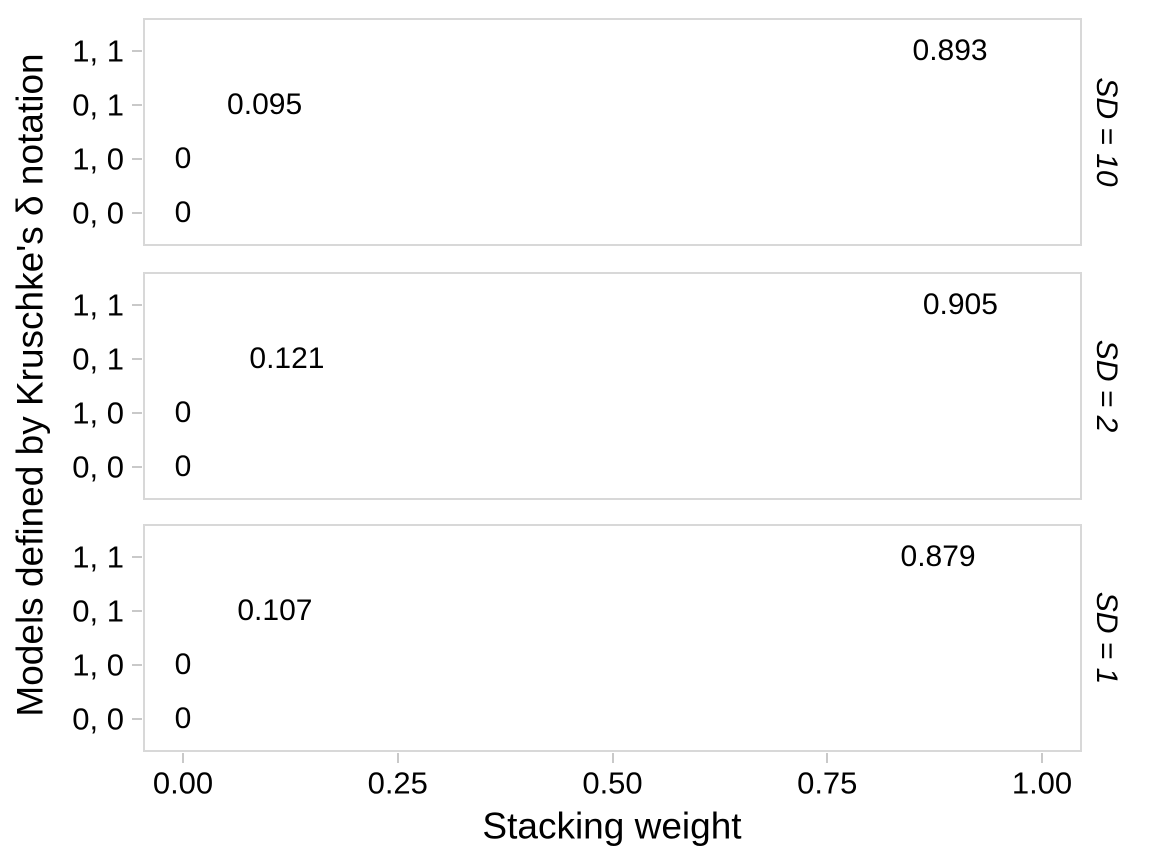 This screenshot has height=864, width=1152. What do you see at coordinates (1042, 783) in the screenshot?
I see `x-tick-label: 1.00` at bounding box center [1042, 783].